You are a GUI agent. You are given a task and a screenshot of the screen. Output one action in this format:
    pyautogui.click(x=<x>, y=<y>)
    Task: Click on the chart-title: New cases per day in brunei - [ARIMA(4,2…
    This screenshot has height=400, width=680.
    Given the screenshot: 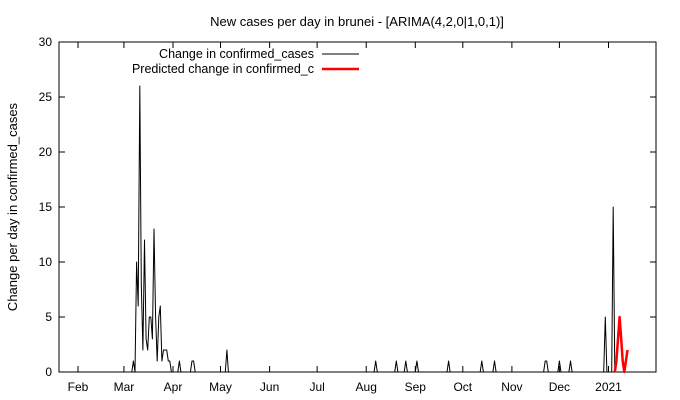 What is the action you would take?
    pyautogui.click(x=357, y=21)
    